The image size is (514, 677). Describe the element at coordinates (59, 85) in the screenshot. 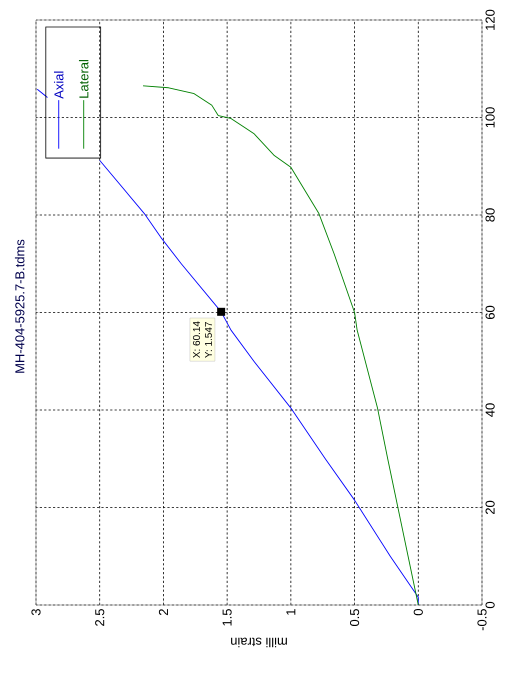

I see `text: Axial` at that location.